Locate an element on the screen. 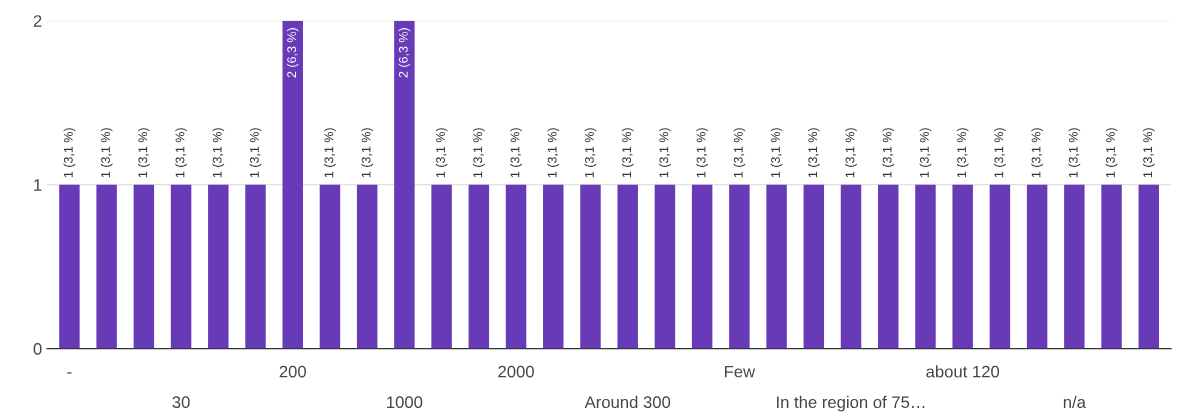 Image resolution: width=1177 pixels, height=415 pixels. y-tick-label: 0 is located at coordinates (37, 349).